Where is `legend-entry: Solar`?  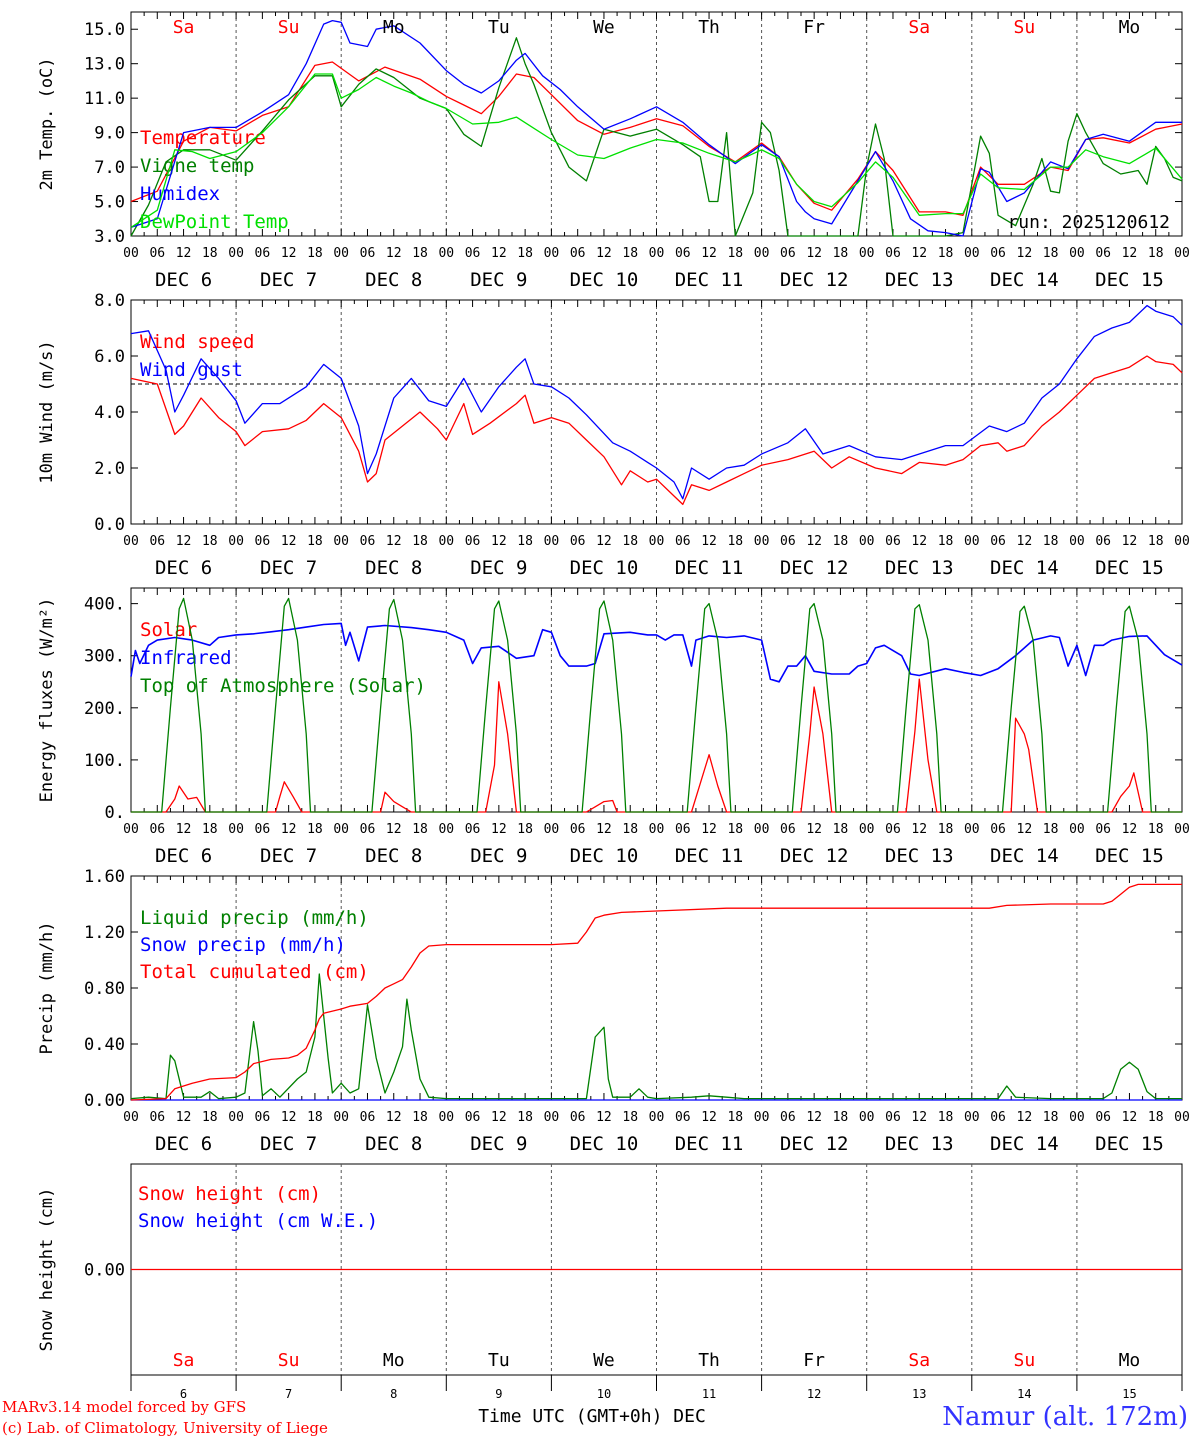 legend-entry: Solar is located at coordinates (168, 630).